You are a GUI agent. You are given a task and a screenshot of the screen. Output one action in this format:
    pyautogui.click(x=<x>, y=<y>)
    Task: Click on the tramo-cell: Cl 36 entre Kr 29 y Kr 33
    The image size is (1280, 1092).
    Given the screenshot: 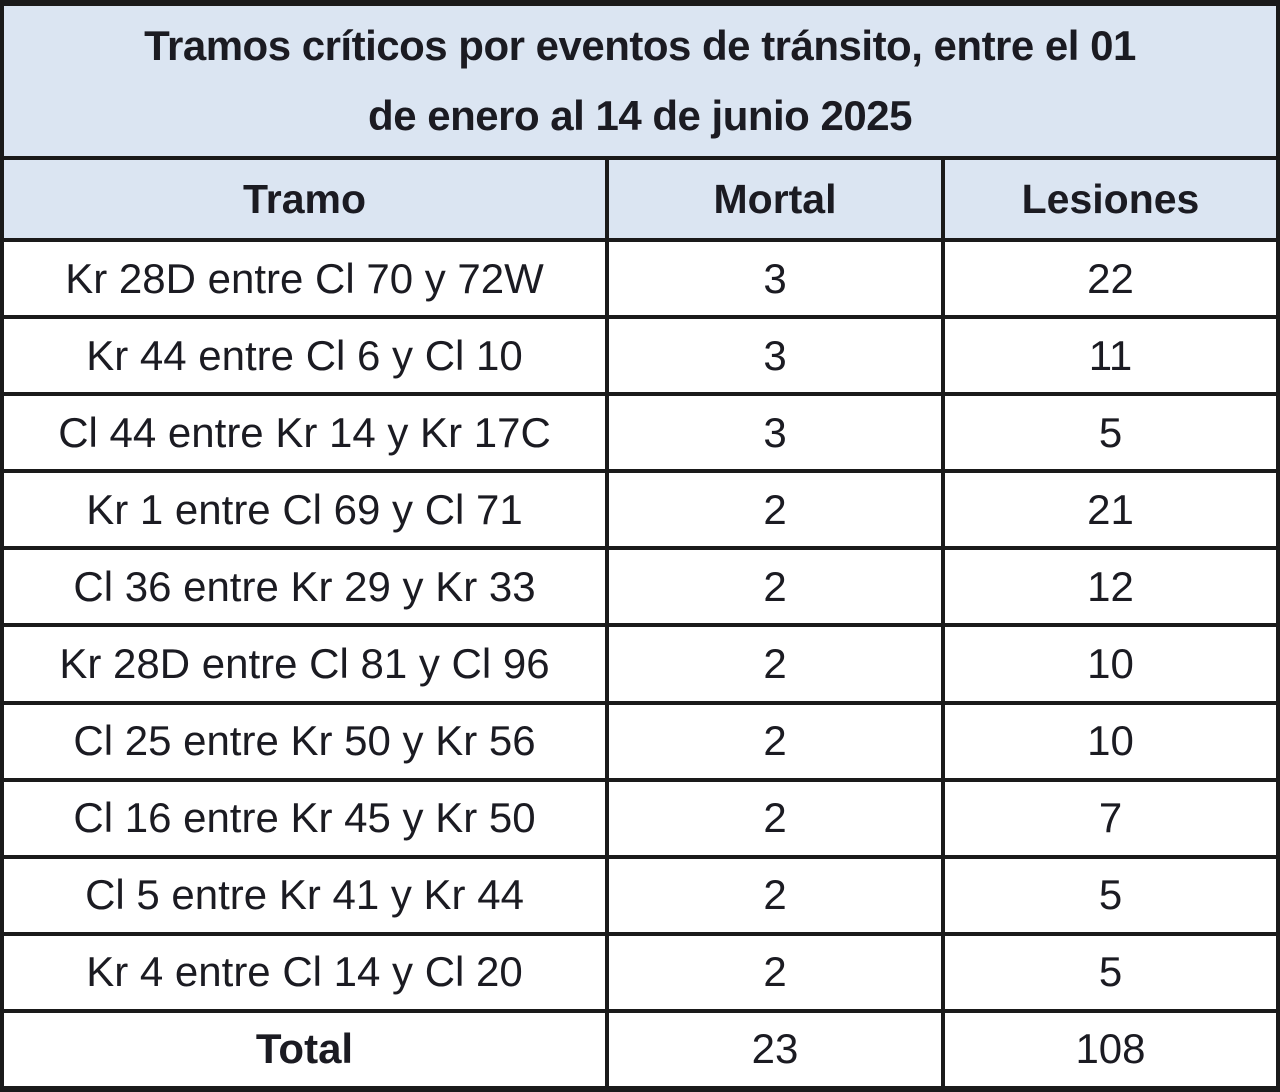 What is the action you would take?
    pyautogui.click(x=304, y=586)
    